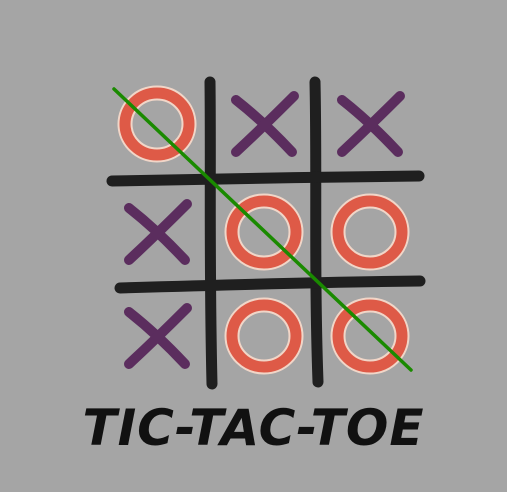  I want to click on cell-2-1-o-mark, so click(264, 336).